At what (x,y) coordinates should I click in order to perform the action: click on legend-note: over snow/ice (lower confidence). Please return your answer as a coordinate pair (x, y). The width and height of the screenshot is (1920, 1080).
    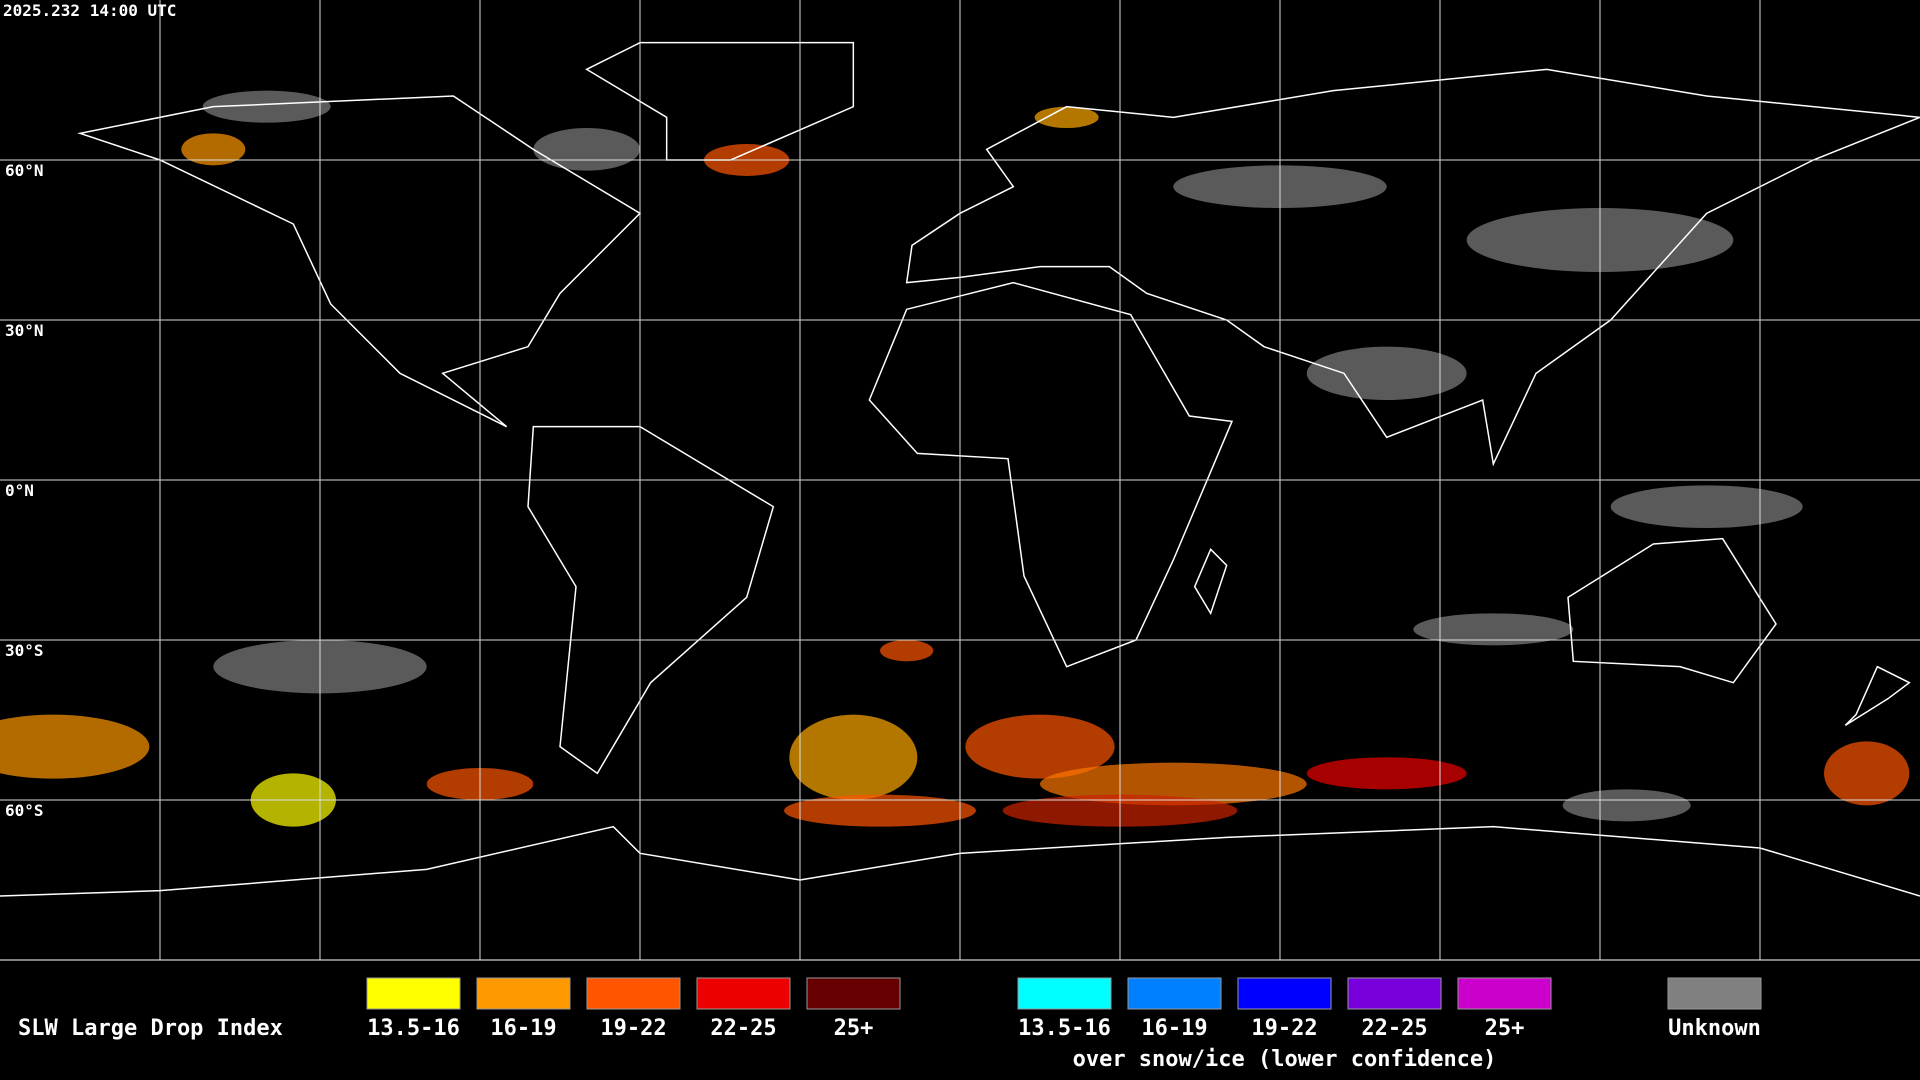
    Looking at the image, I should click on (1285, 1059).